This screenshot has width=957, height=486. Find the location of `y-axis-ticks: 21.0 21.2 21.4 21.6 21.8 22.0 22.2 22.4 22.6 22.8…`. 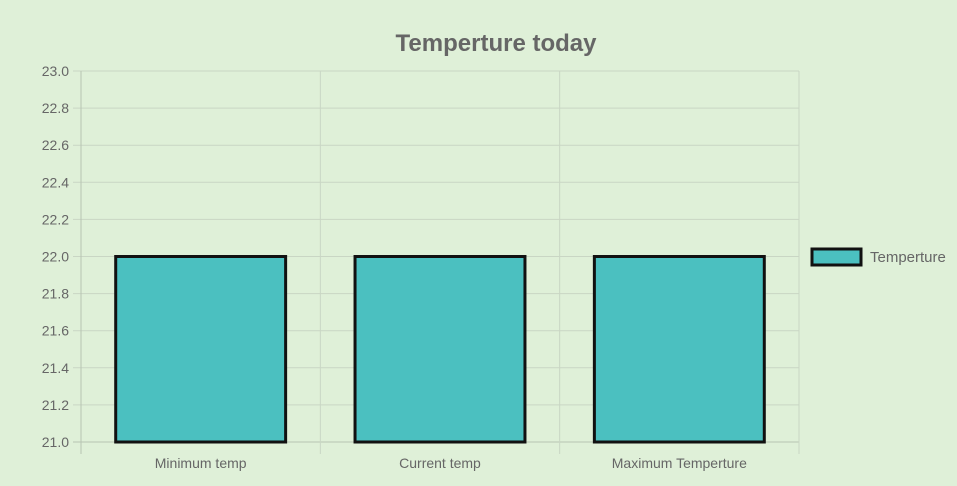

y-axis-ticks: 21.0 21.2 21.4 21.6 21.8 22.0 22.2 22.4 22.6 22.8… is located at coordinates (55, 256).